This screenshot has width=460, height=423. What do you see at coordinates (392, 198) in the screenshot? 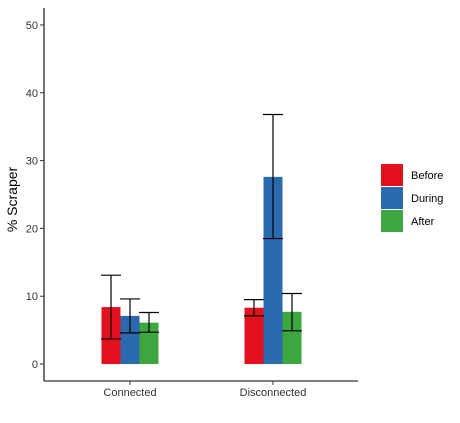
I see `legend-key-during` at bounding box center [392, 198].